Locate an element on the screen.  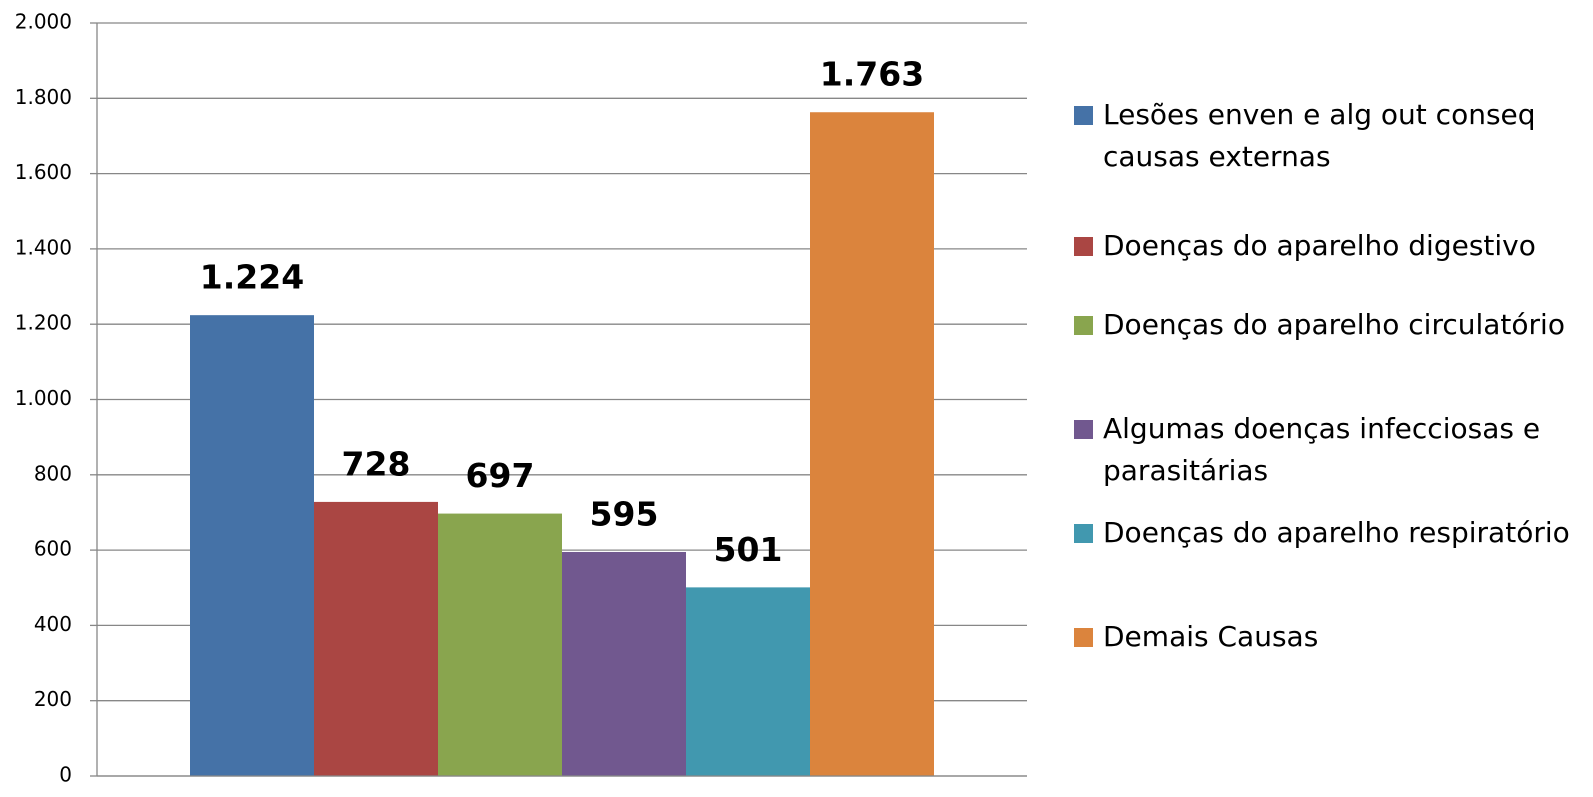
legend-item: Doenças do aparelho digestivo is located at coordinates (1322, 246).